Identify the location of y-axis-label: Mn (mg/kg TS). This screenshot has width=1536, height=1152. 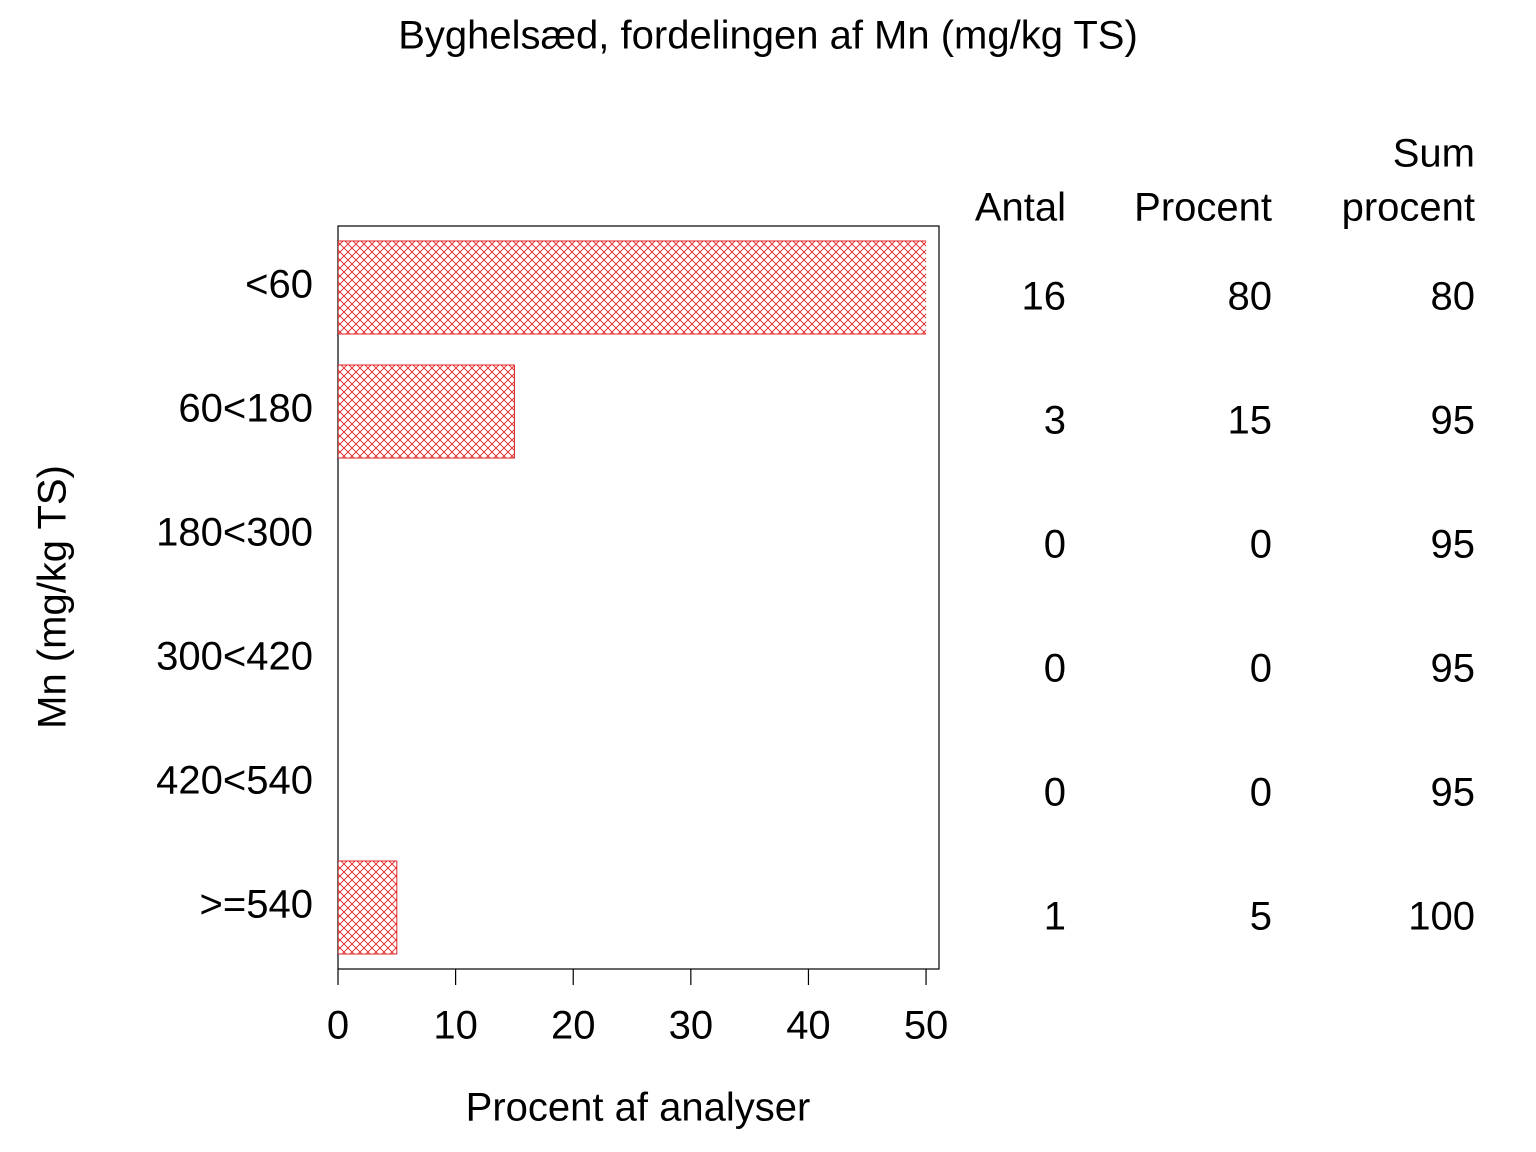
(53, 597).